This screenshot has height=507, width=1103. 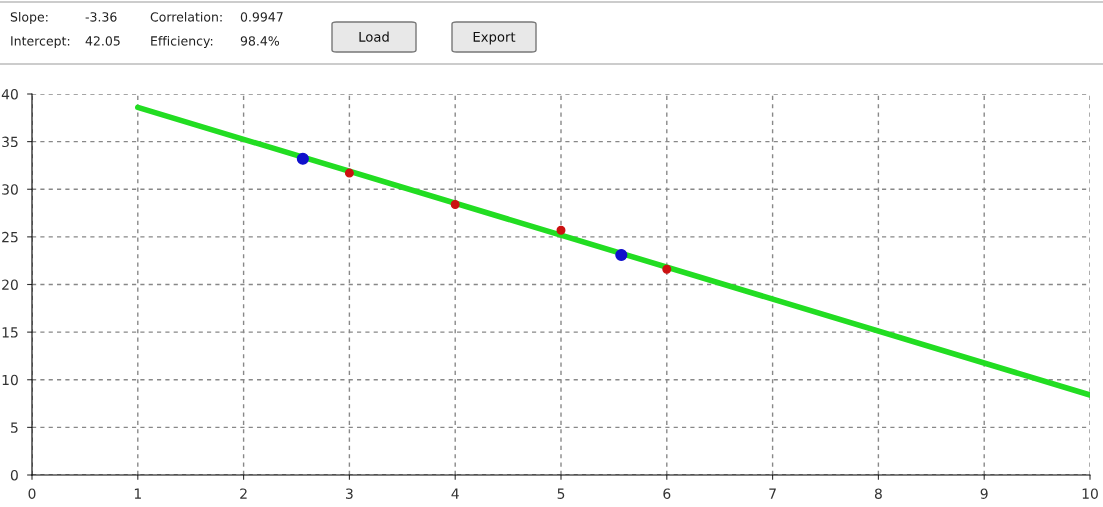 I want to click on text: Correlation:, so click(x=186, y=16).